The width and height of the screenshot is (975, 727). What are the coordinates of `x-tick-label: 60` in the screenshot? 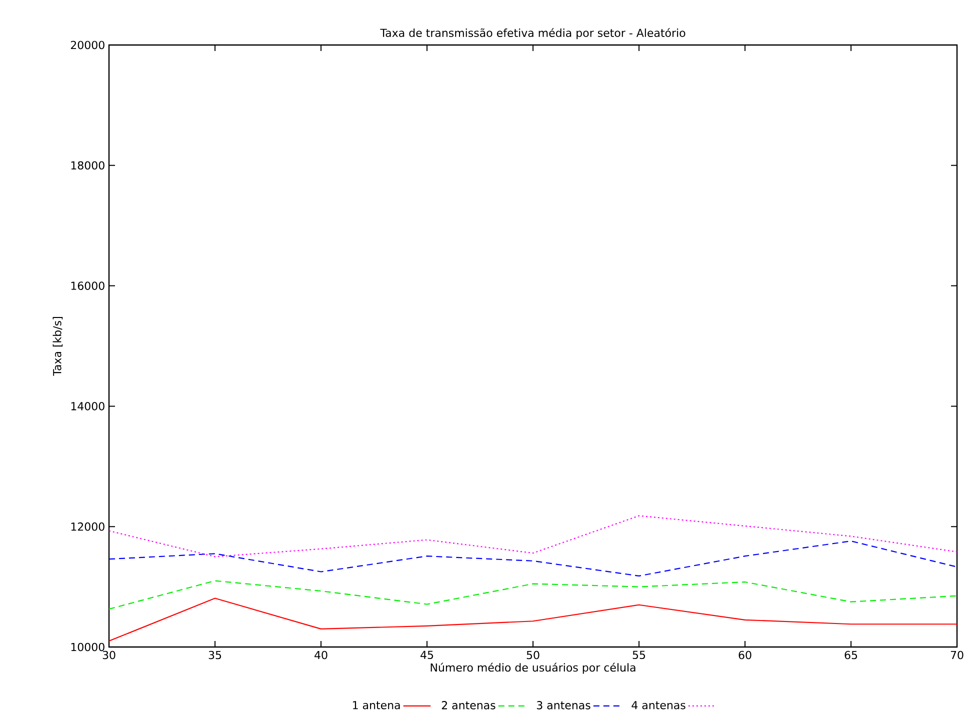 It's located at (745, 655).